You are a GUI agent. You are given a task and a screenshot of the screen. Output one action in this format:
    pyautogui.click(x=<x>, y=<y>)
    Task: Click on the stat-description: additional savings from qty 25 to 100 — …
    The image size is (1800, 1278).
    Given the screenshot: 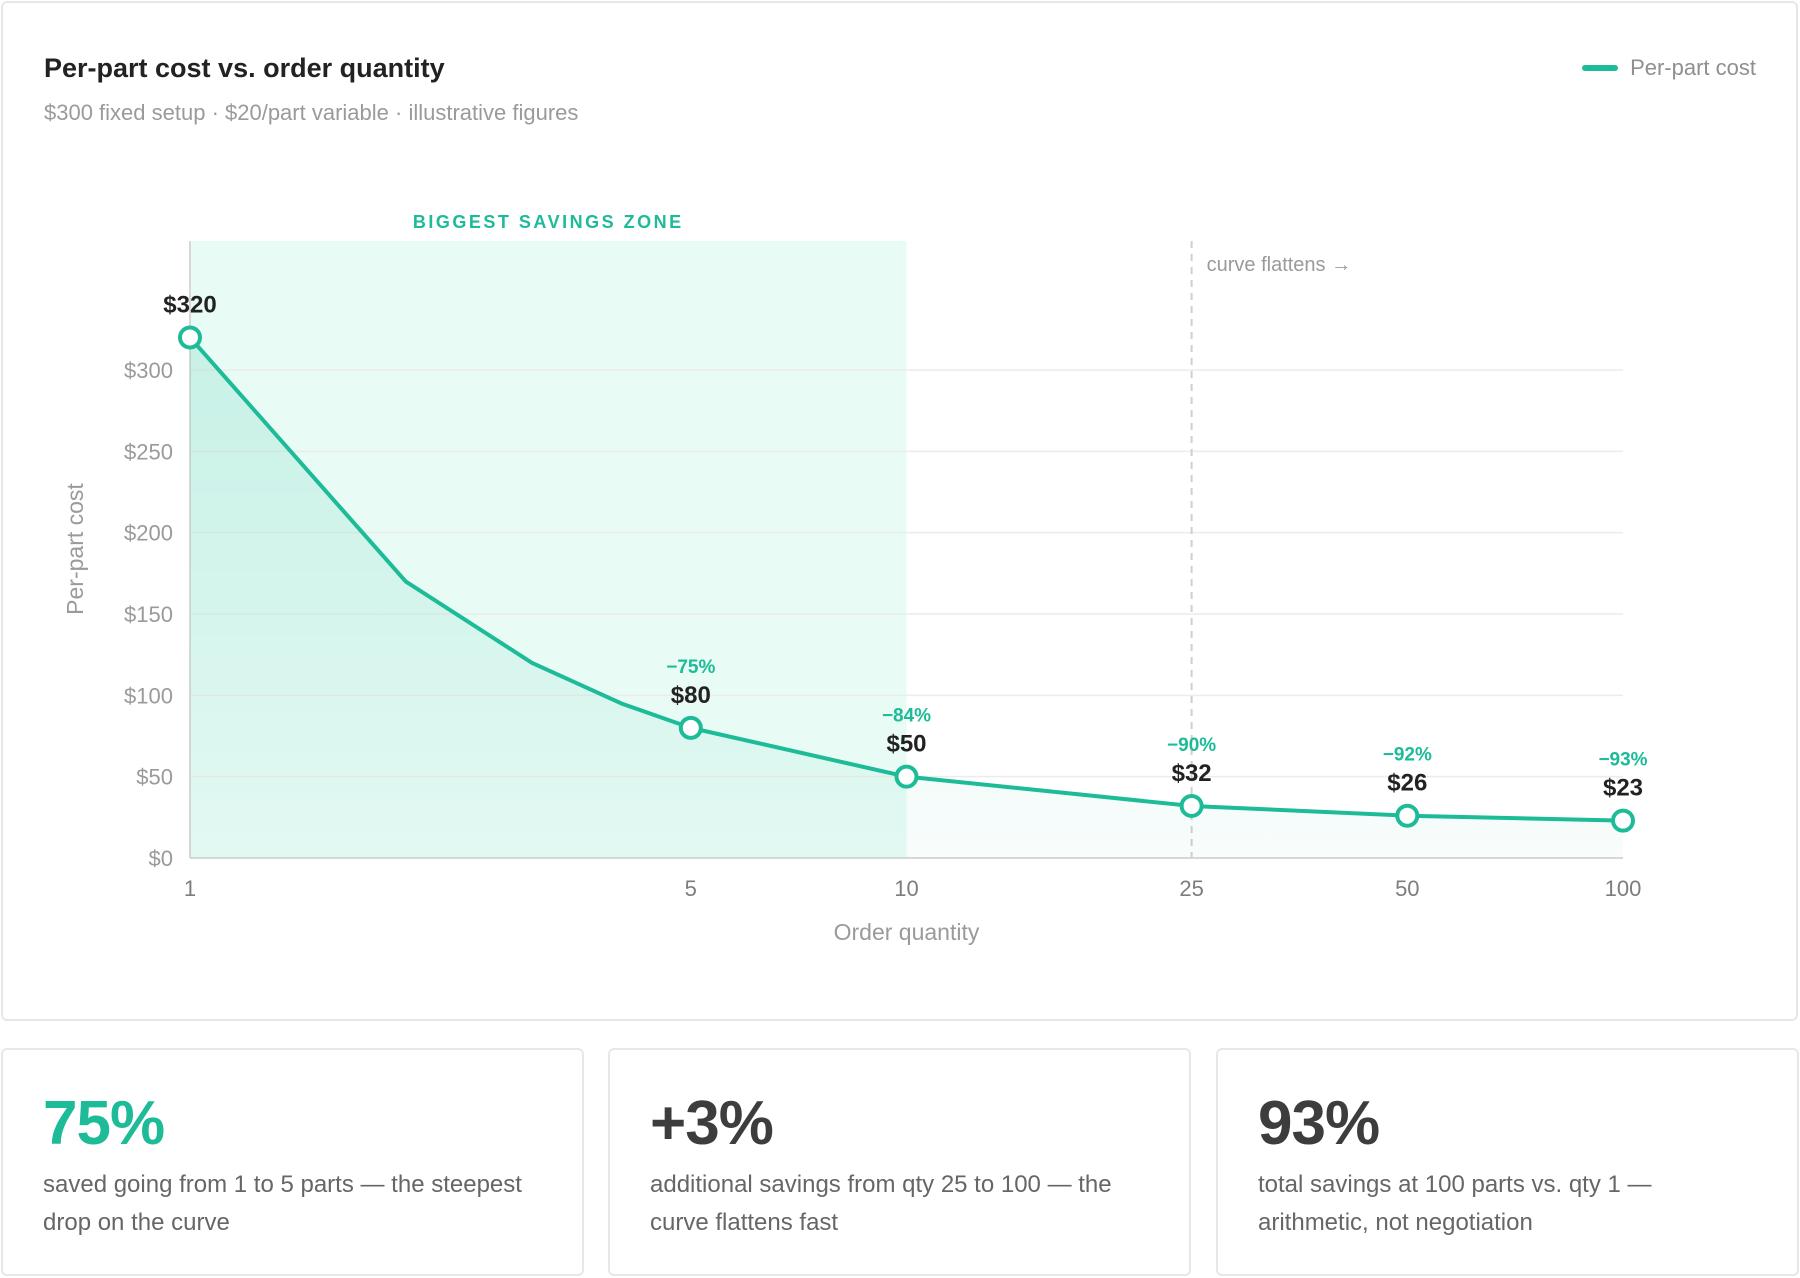 What is the action you would take?
    pyautogui.click(x=881, y=1203)
    